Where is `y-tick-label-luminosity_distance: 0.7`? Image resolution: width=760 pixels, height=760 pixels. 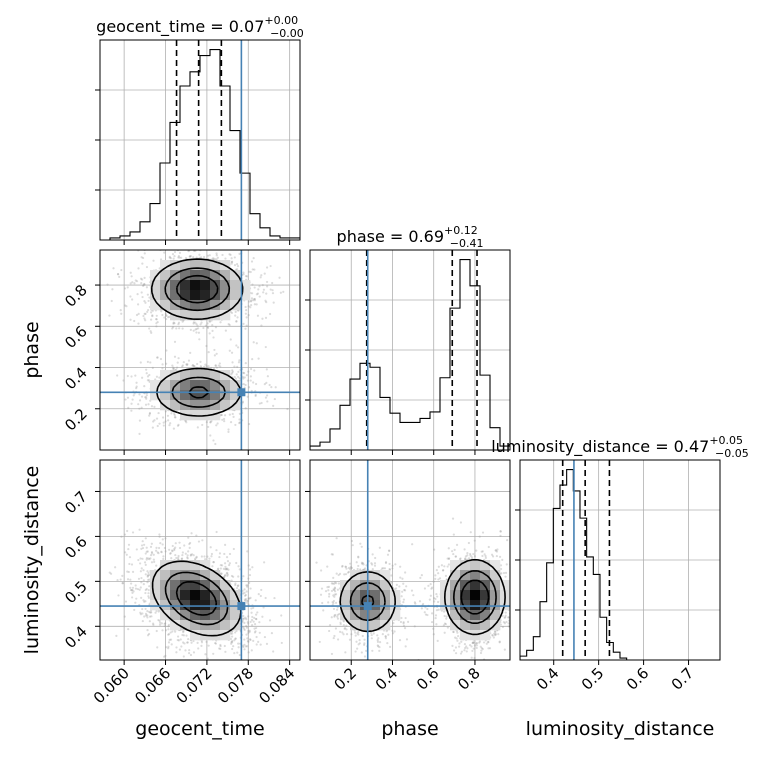
y-tick-label-luminosity_distance: 0.7 is located at coordinates (76, 503).